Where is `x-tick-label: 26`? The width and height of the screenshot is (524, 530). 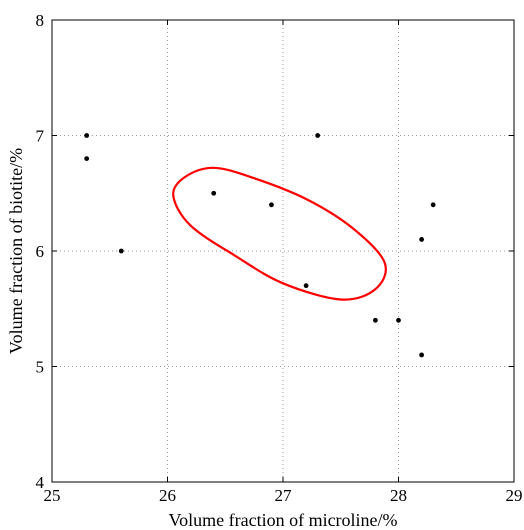 x-tick-label: 26 is located at coordinates (167, 495).